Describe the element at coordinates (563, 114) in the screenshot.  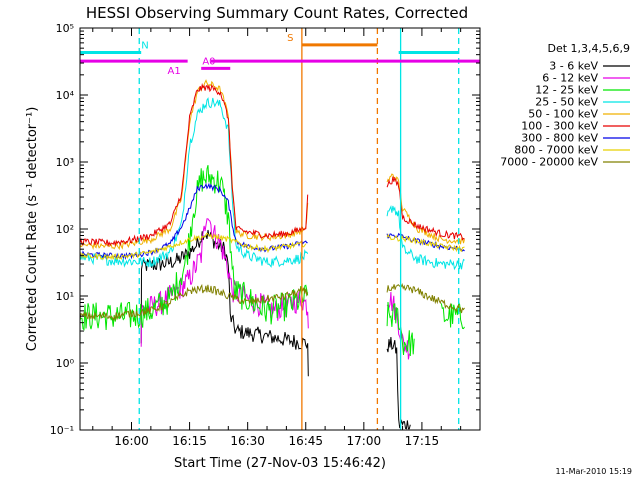
I see `legend-entry-label: 50 - 100 keV` at that location.